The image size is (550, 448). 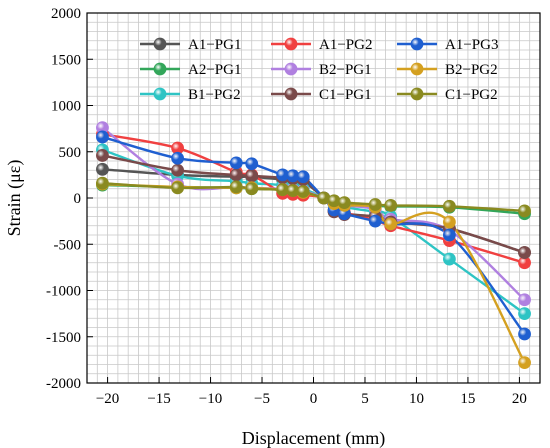 I want to click on legend-label: A1−PG2, so click(x=345, y=45).